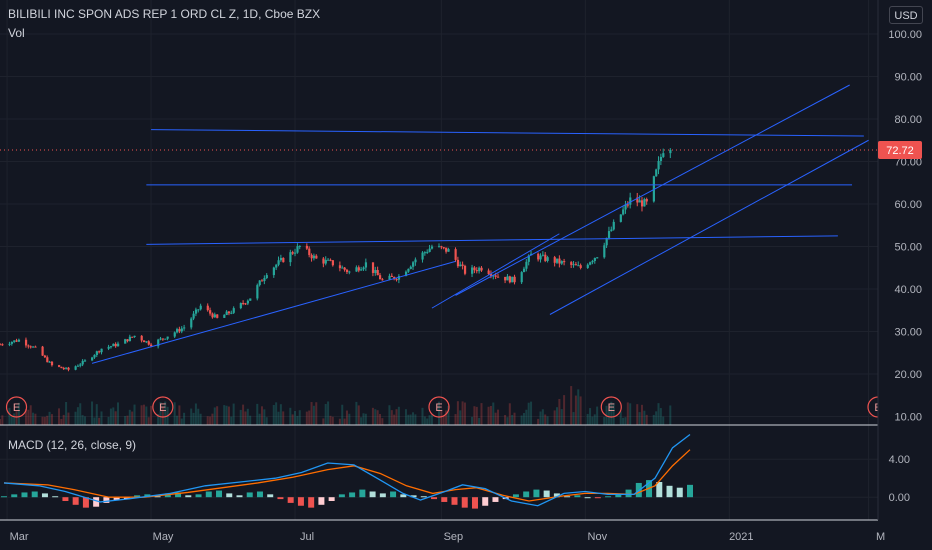 Image resolution: width=932 pixels, height=550 pixels. I want to click on price-tick-label: 50.00, so click(908, 248).